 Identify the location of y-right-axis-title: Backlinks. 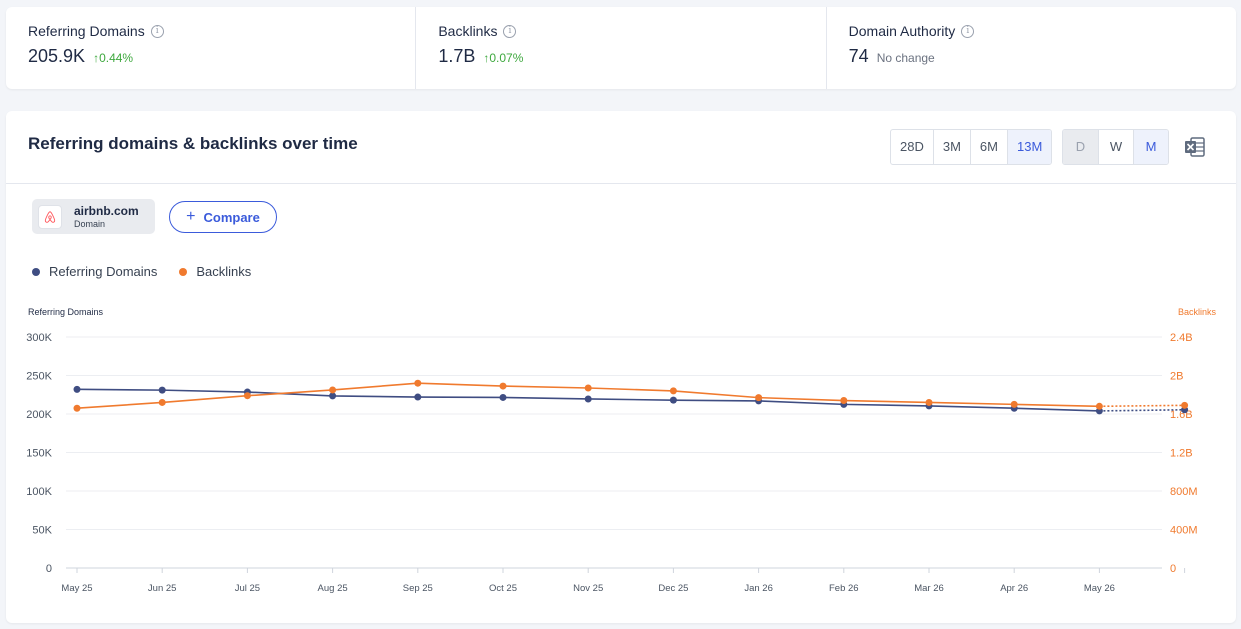
(1197, 312).